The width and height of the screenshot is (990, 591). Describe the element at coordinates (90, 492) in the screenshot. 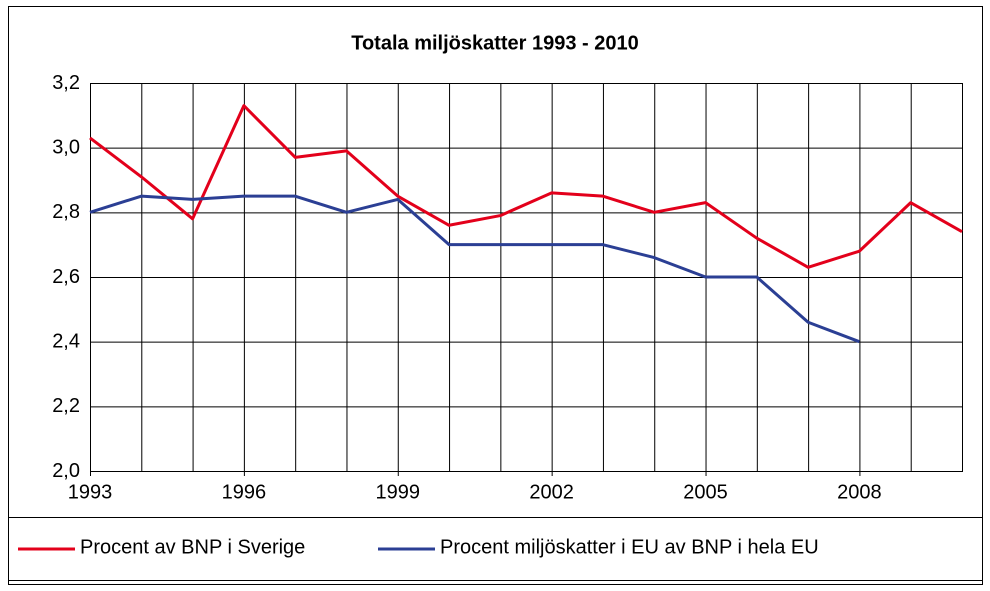

I see `x-tick-label: 1993` at that location.